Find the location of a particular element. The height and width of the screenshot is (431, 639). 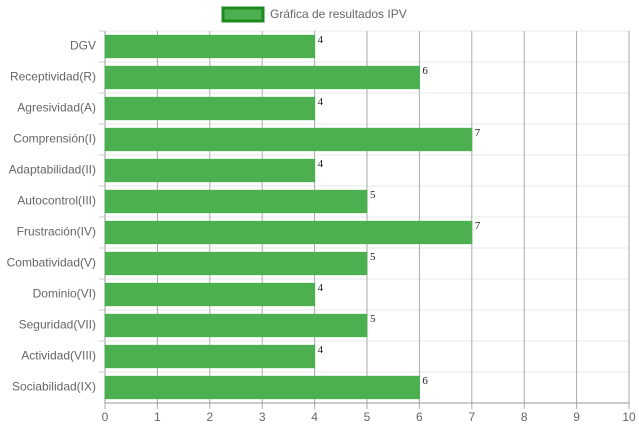

x-tick-label: 0 is located at coordinates (105, 417).